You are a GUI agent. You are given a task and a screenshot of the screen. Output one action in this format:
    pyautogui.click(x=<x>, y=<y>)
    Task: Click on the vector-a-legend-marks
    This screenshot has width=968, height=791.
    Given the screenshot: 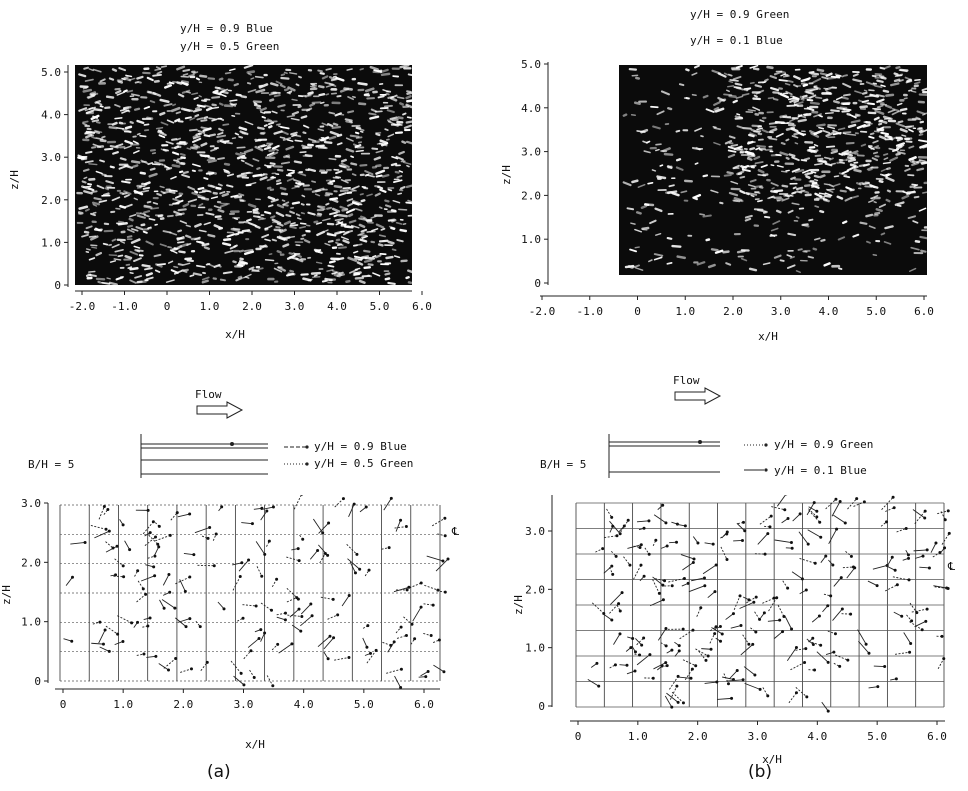 What is the action you would take?
    pyautogui.click(x=296, y=455)
    